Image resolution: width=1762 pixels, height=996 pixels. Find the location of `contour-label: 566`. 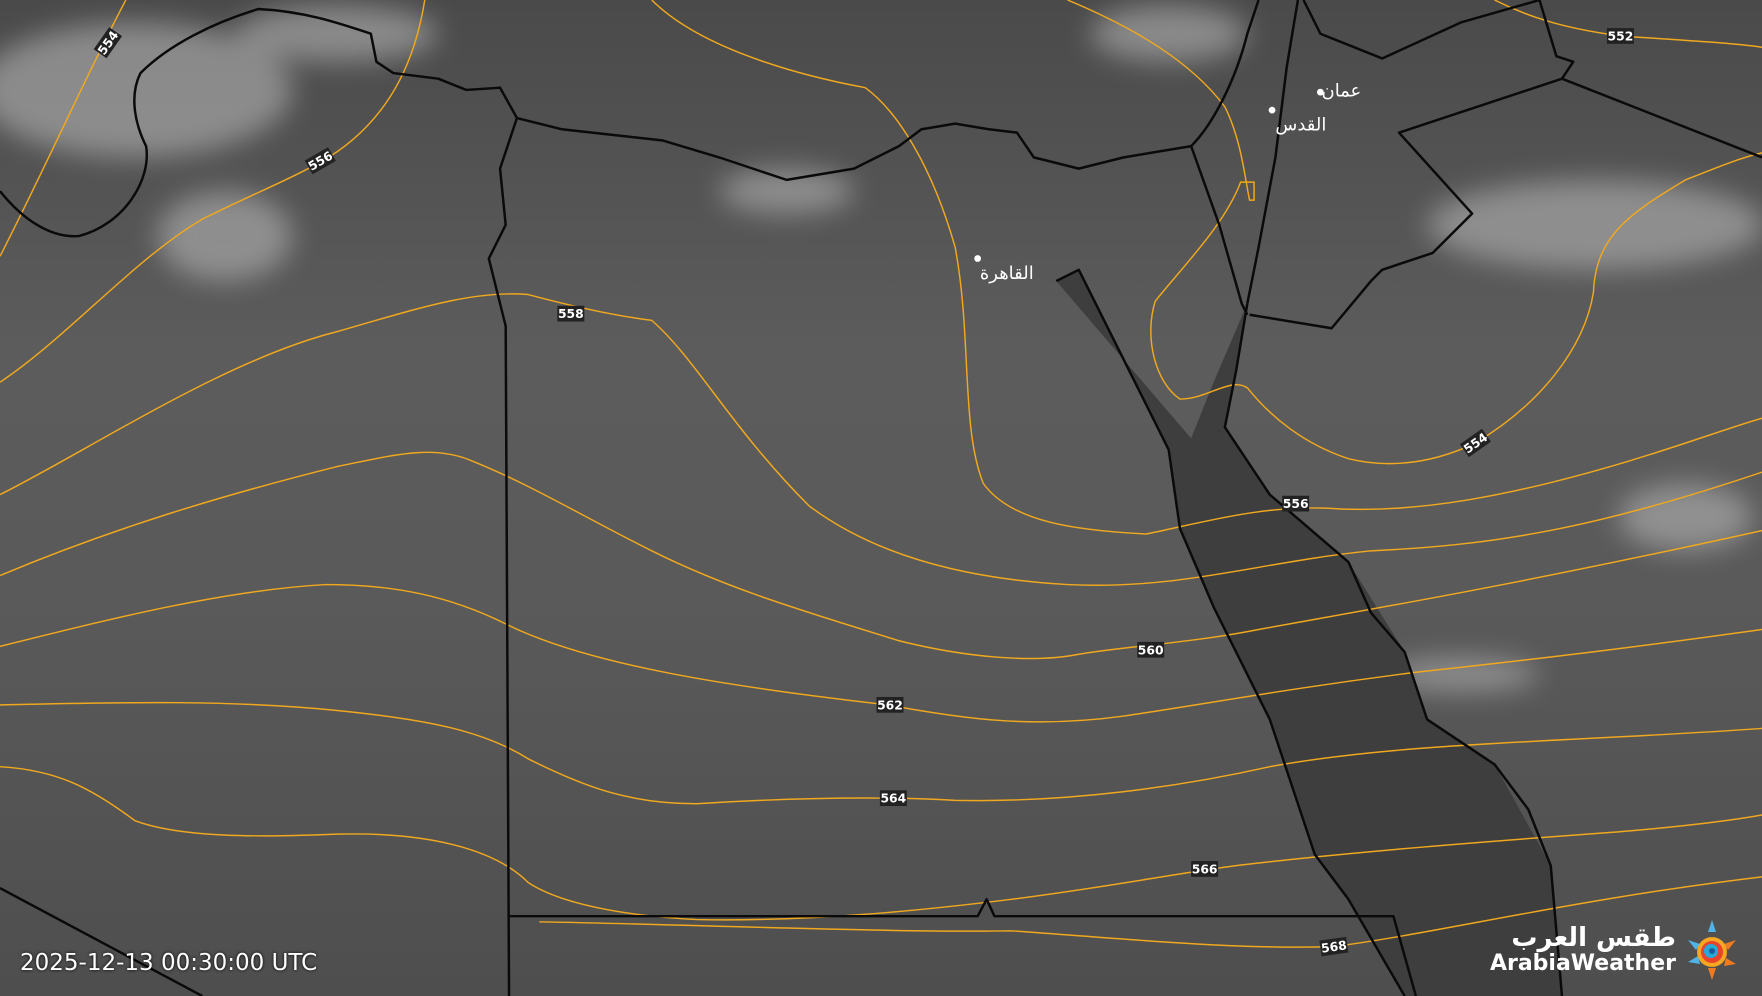

contour-label: 566 is located at coordinates (1205, 869).